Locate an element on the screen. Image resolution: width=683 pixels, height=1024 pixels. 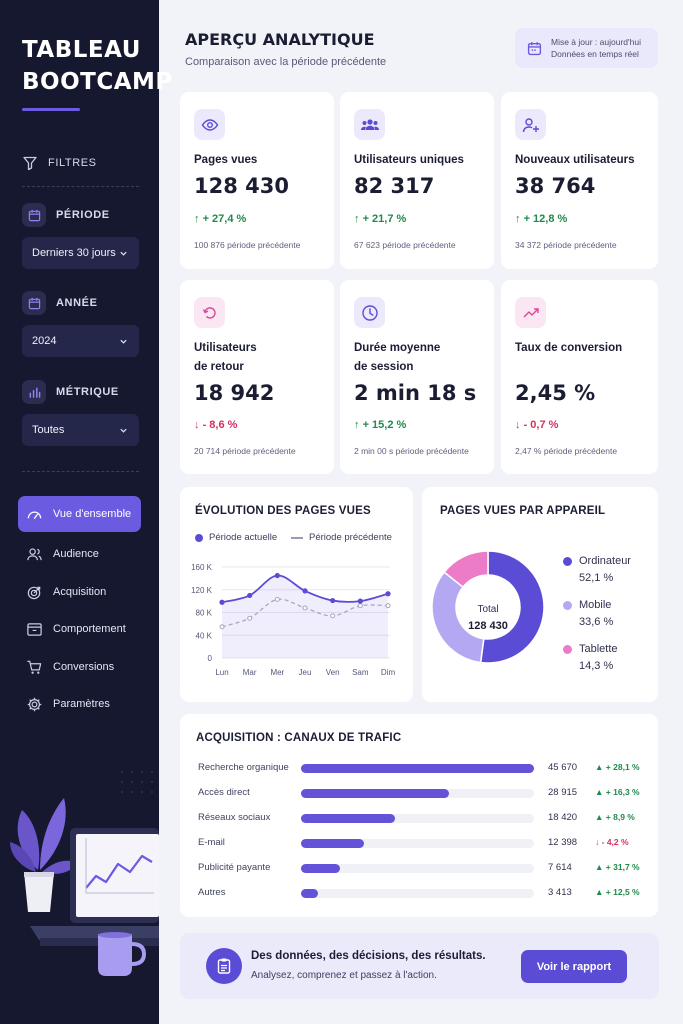
x-tick-label: Lun is located at coordinates (221, 672).